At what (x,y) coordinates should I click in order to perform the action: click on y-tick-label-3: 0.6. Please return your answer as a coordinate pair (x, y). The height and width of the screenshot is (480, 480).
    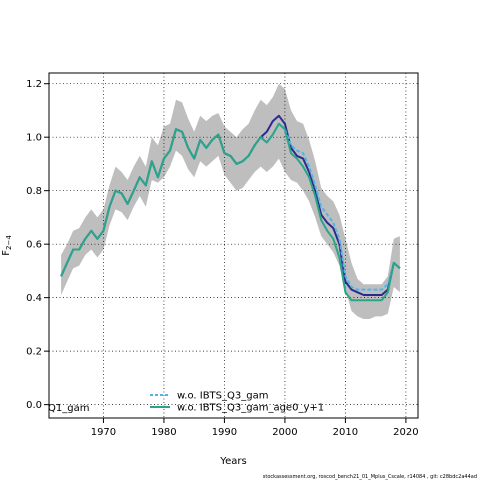
    Looking at the image, I should click on (34, 245).